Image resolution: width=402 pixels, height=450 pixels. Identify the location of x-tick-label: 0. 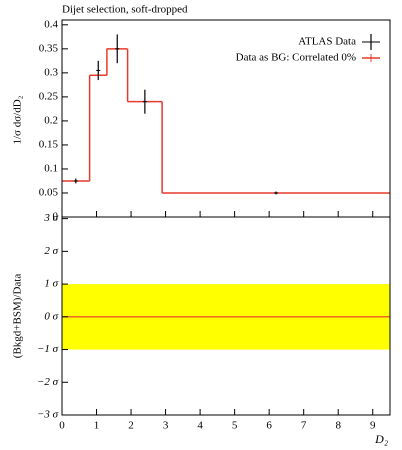
(62, 426).